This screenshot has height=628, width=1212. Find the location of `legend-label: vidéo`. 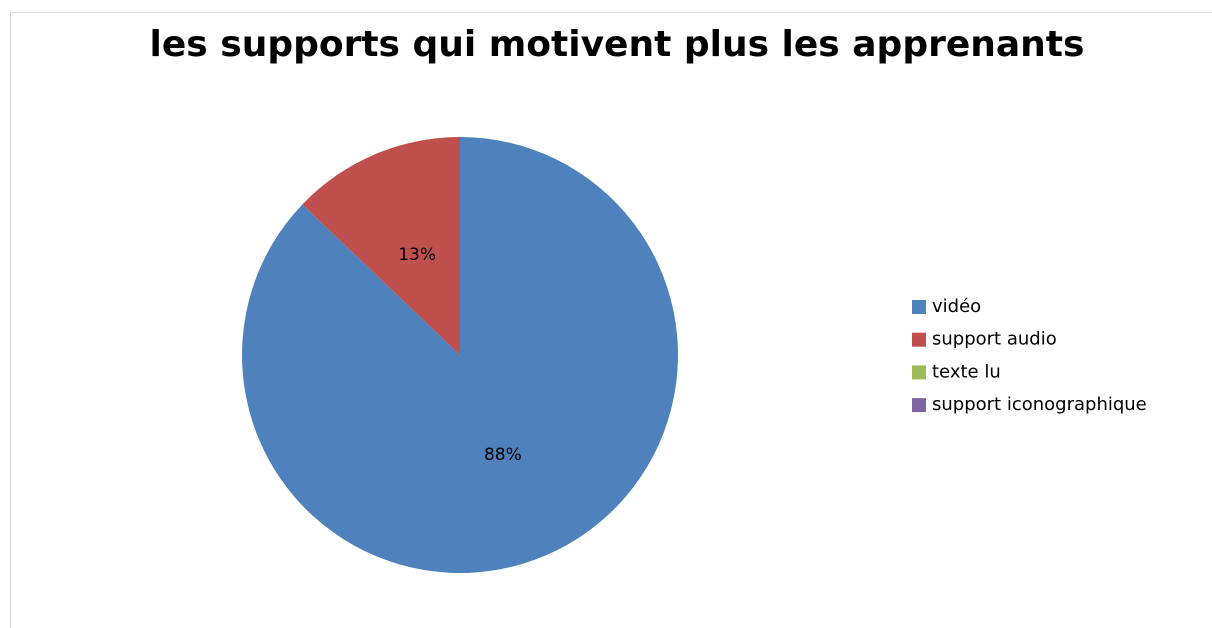

legend-label: vidéo is located at coordinates (956, 306).